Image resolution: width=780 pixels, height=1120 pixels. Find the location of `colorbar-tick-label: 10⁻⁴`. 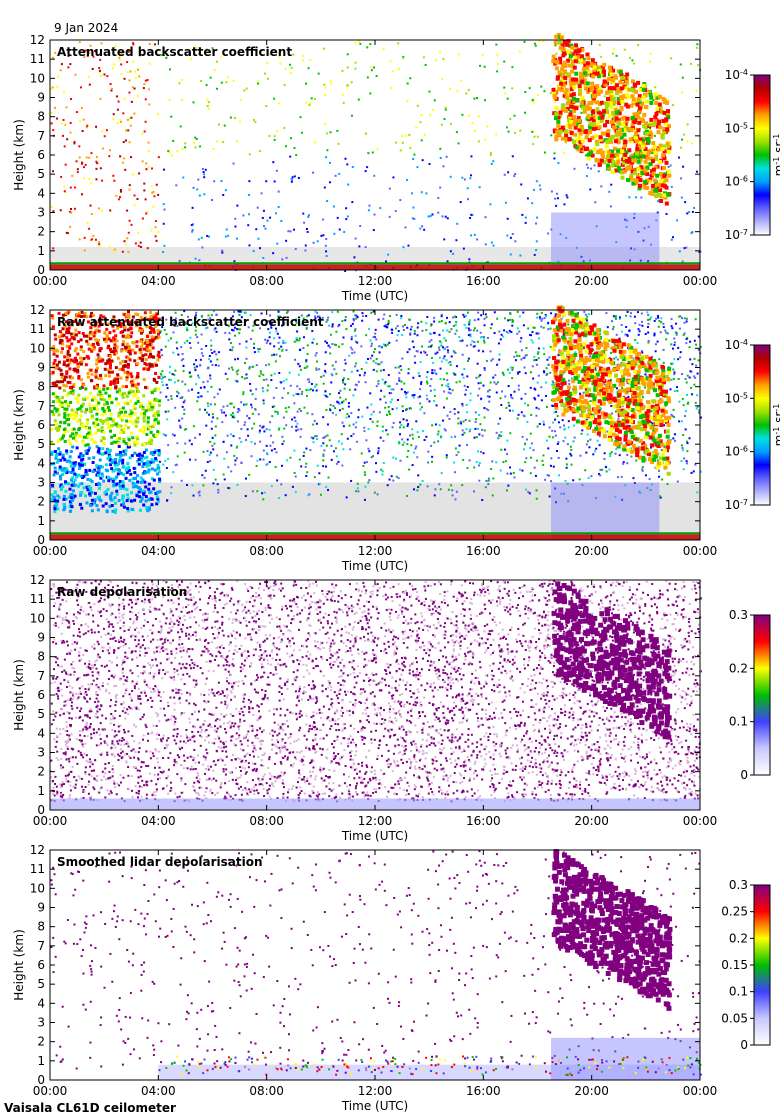

colorbar-tick-label: 10⁻⁴ is located at coordinates (736, 345).